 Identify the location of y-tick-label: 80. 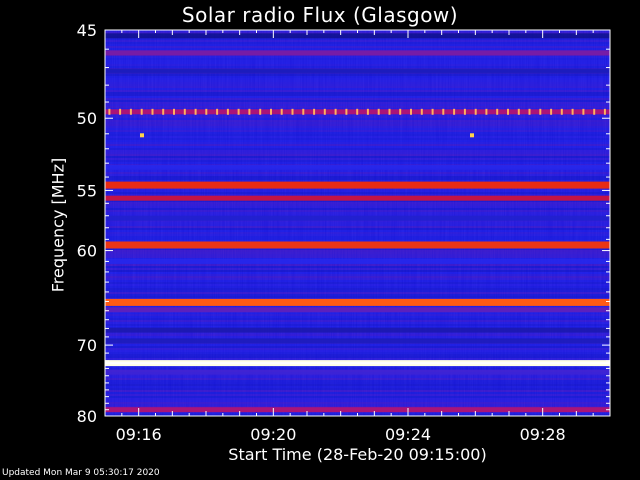
(87, 416).